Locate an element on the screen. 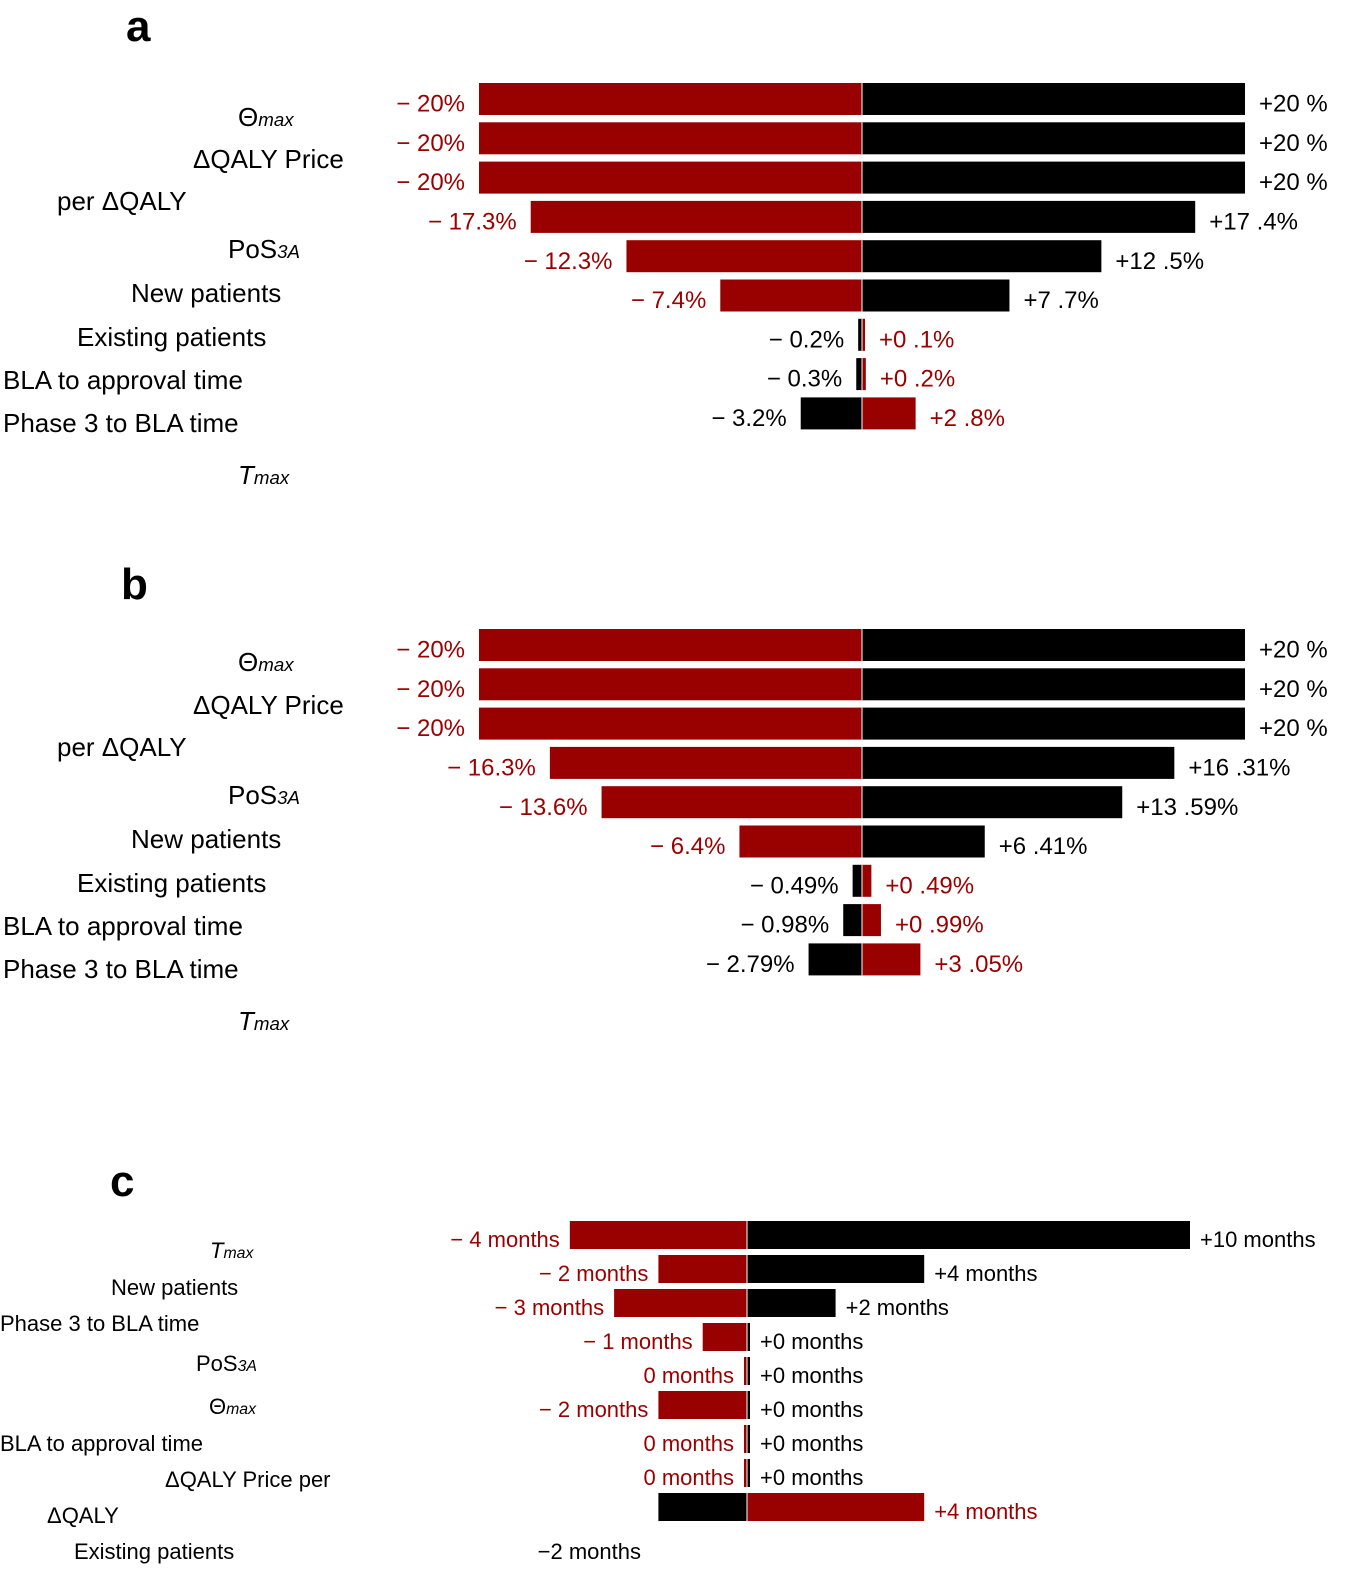 Image resolution: width=1350 pixels, height=1593 pixels. bar-left-label: − 0.49% is located at coordinates (794, 885).